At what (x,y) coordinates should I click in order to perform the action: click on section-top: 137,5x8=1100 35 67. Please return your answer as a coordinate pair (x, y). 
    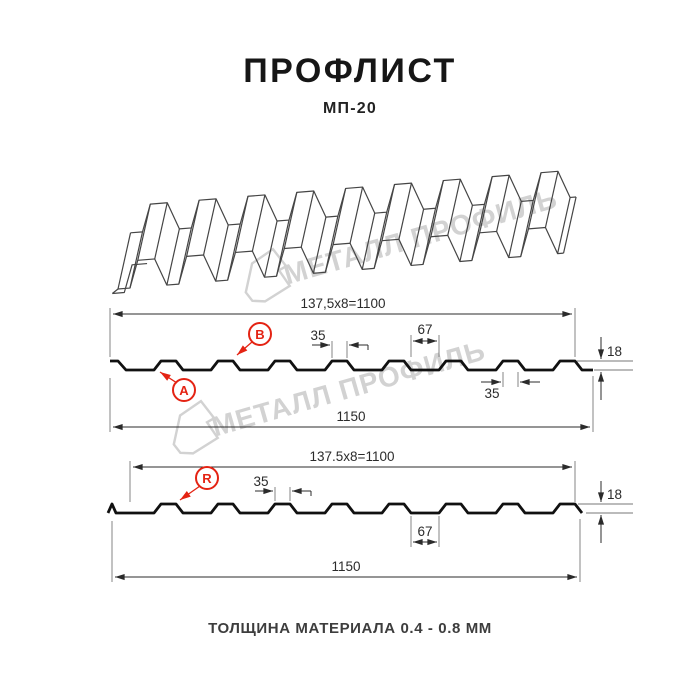
    Looking at the image, I should click on (371, 364).